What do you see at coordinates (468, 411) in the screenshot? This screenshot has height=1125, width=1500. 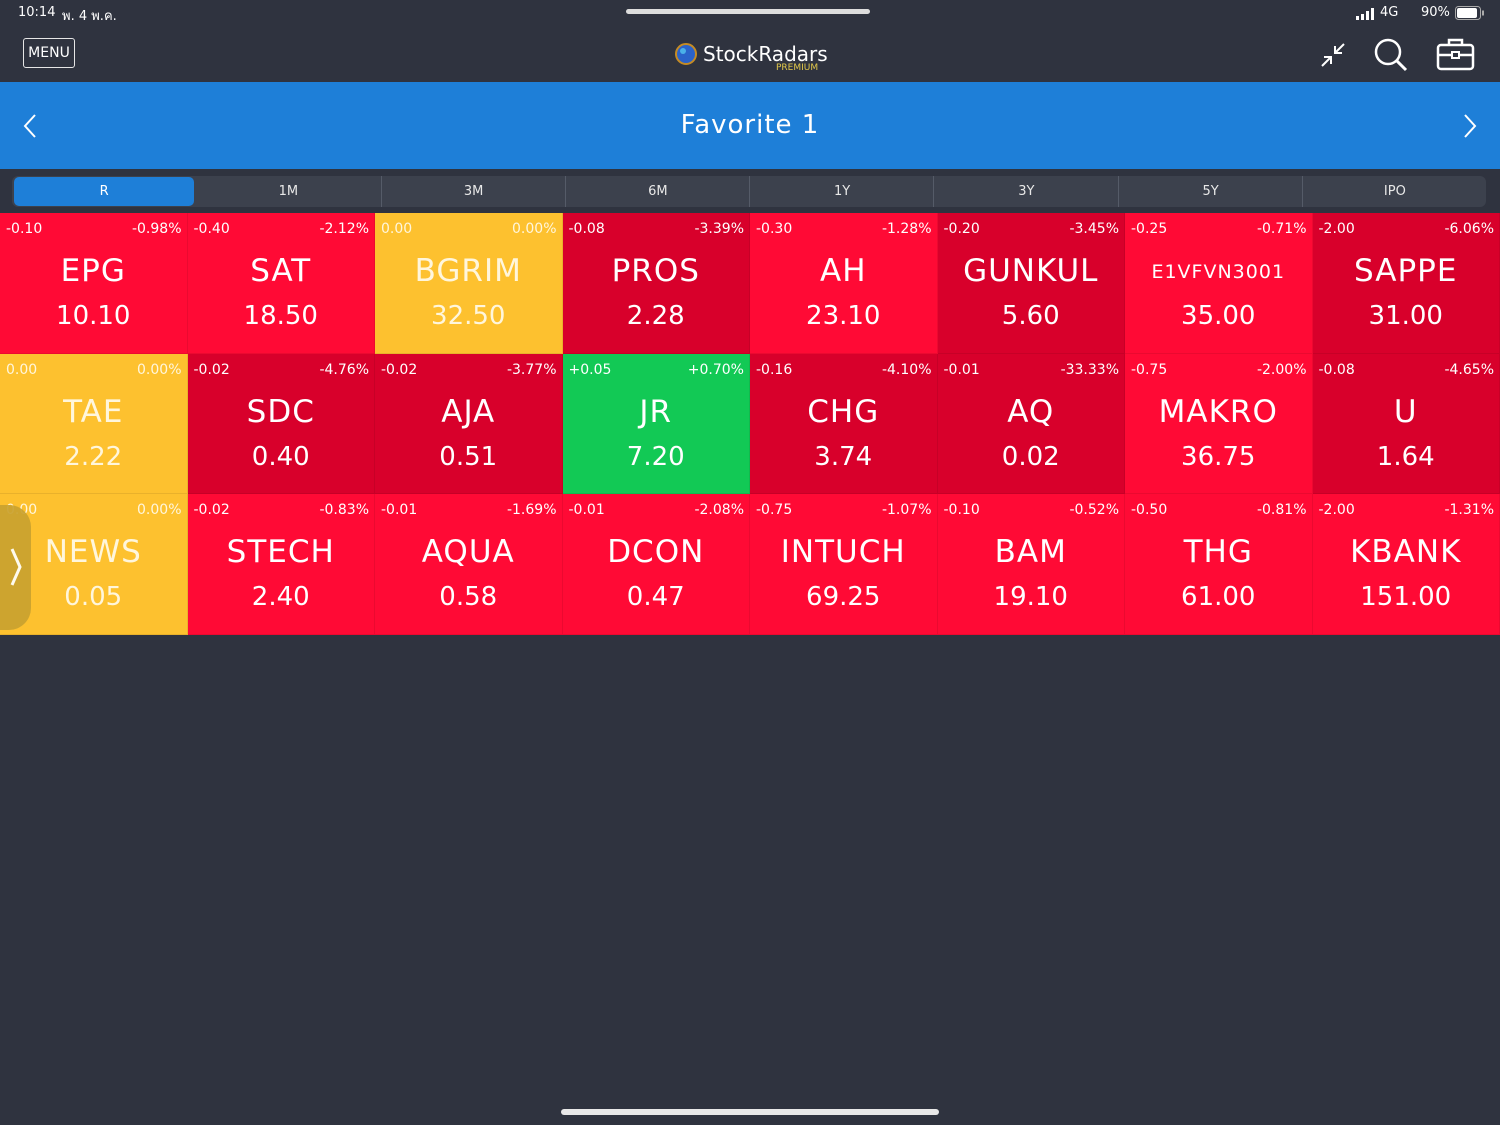 I see `stock-symbol: AJA` at bounding box center [468, 411].